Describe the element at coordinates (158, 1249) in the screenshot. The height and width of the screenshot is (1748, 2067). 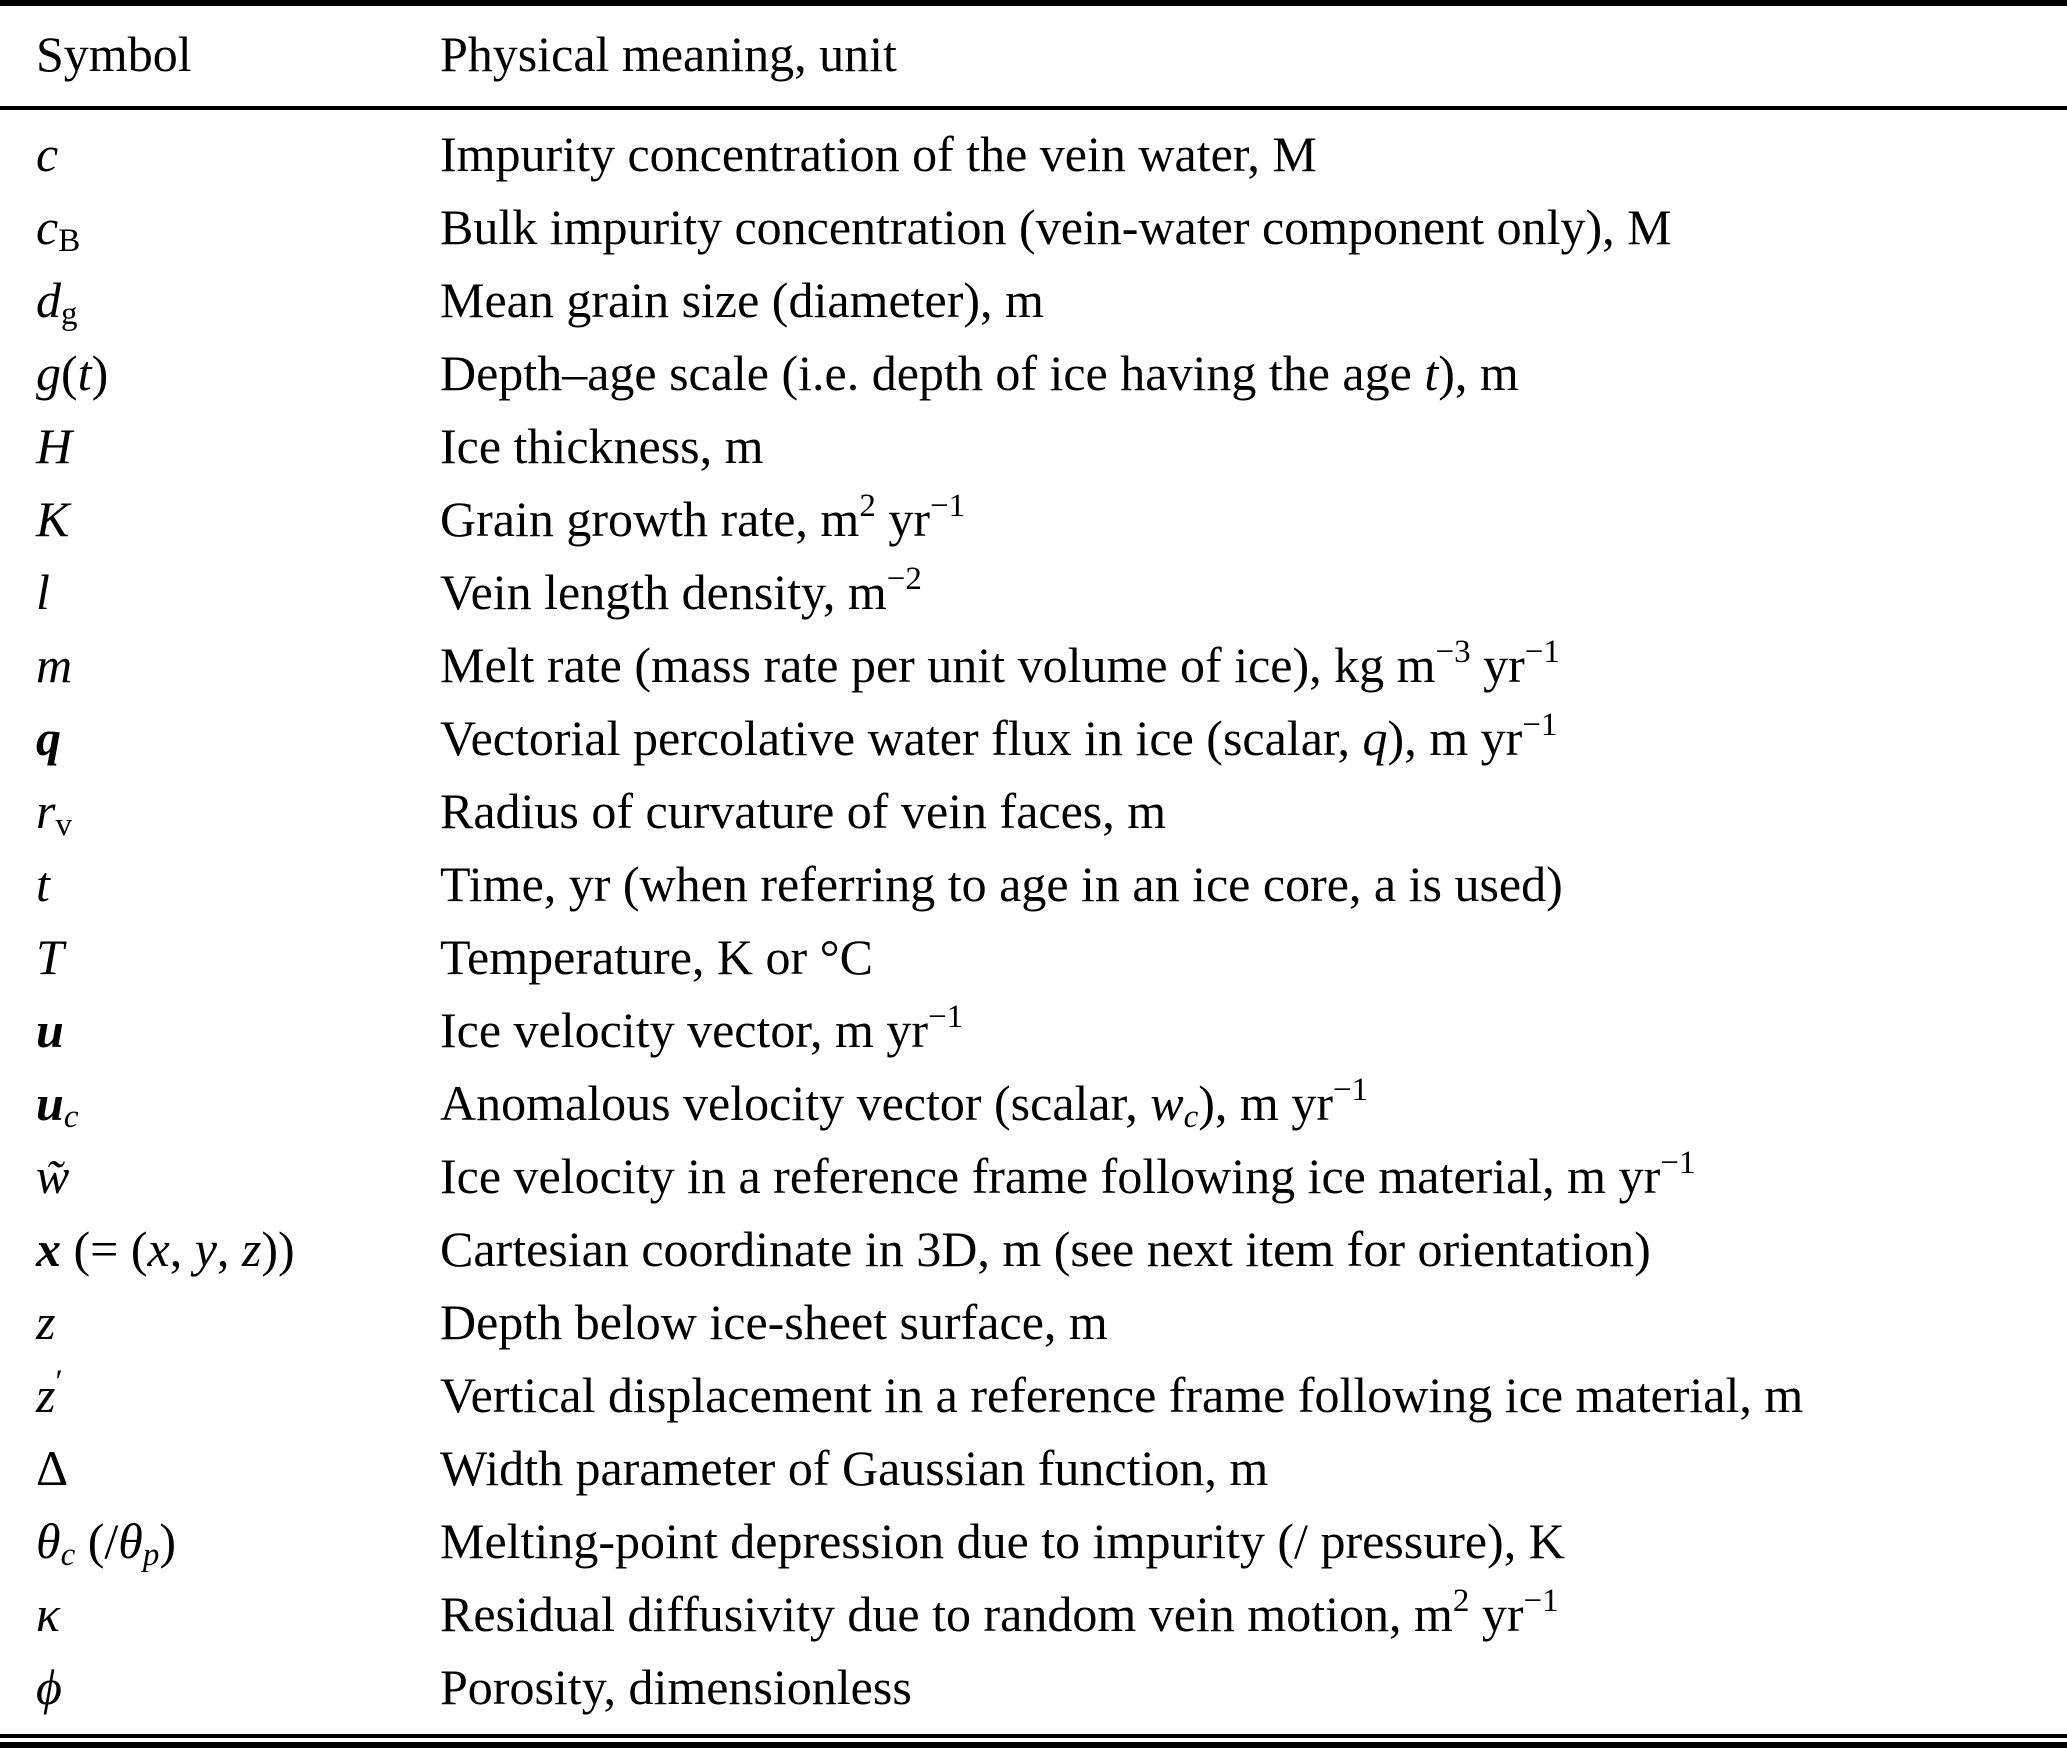
I see `text-segment: x` at that location.